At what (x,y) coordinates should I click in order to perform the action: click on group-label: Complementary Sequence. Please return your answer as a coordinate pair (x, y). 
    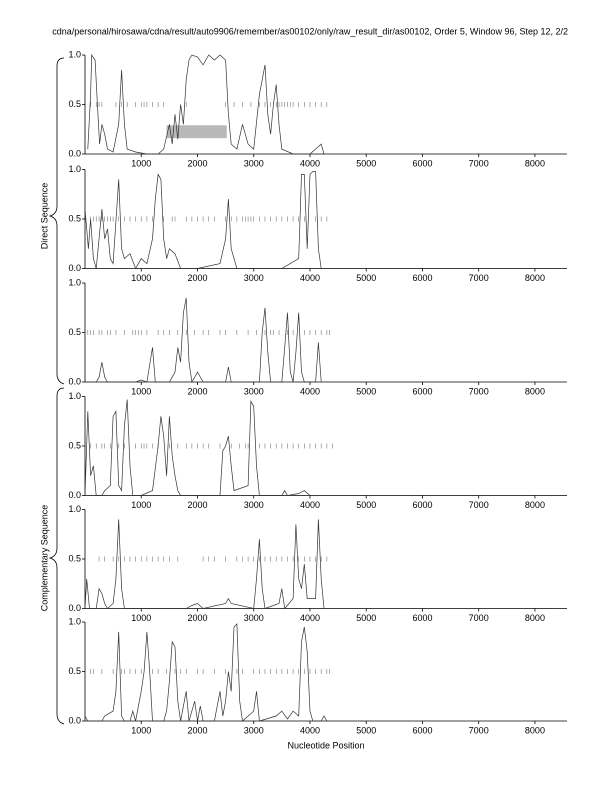
    Looking at the image, I should click on (44, 558).